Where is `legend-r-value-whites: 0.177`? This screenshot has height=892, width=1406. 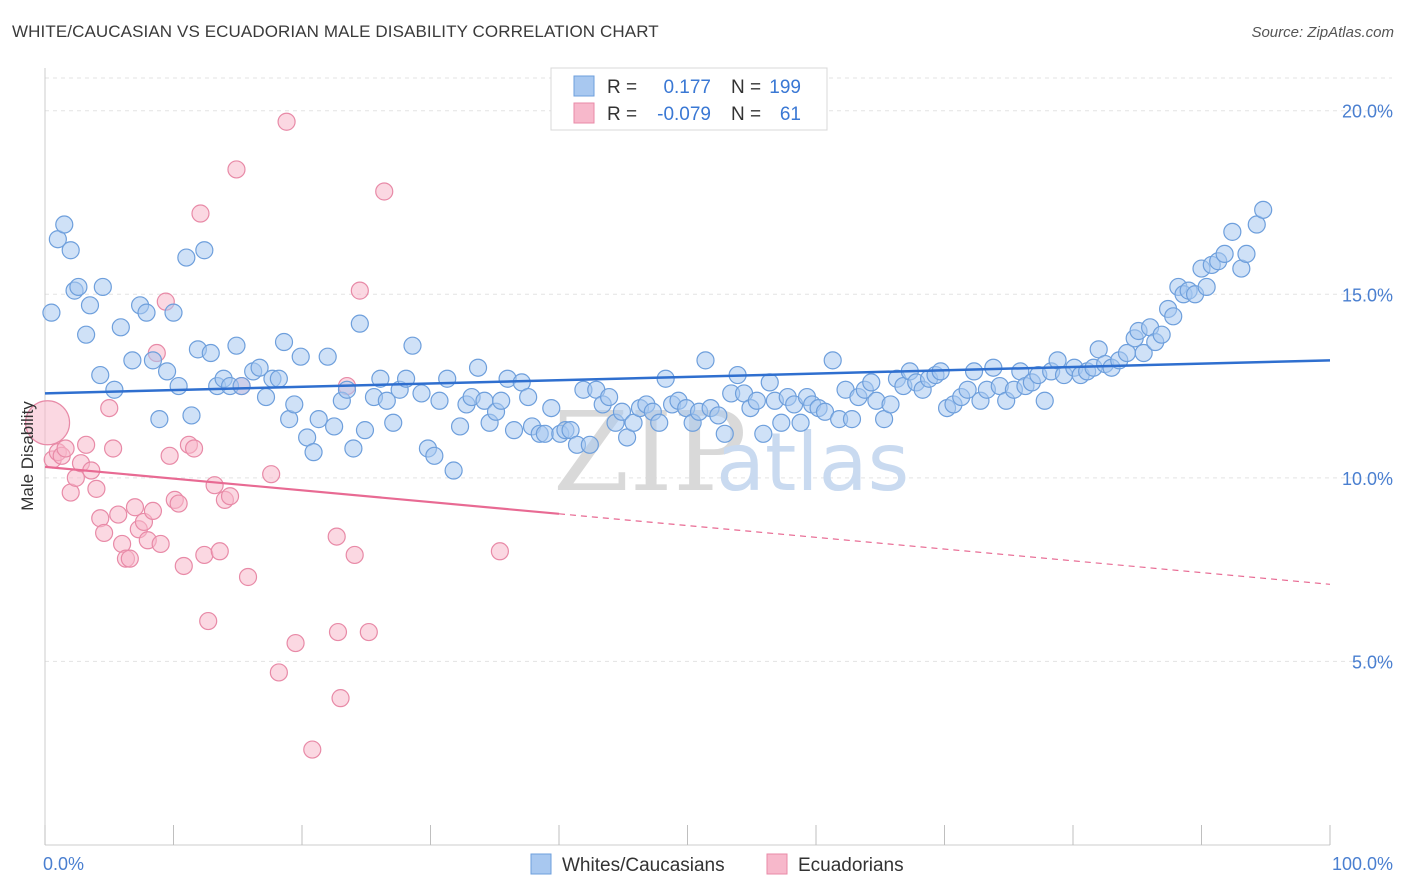
legend-r-value-whites: 0.177 is located at coordinates (687, 87).